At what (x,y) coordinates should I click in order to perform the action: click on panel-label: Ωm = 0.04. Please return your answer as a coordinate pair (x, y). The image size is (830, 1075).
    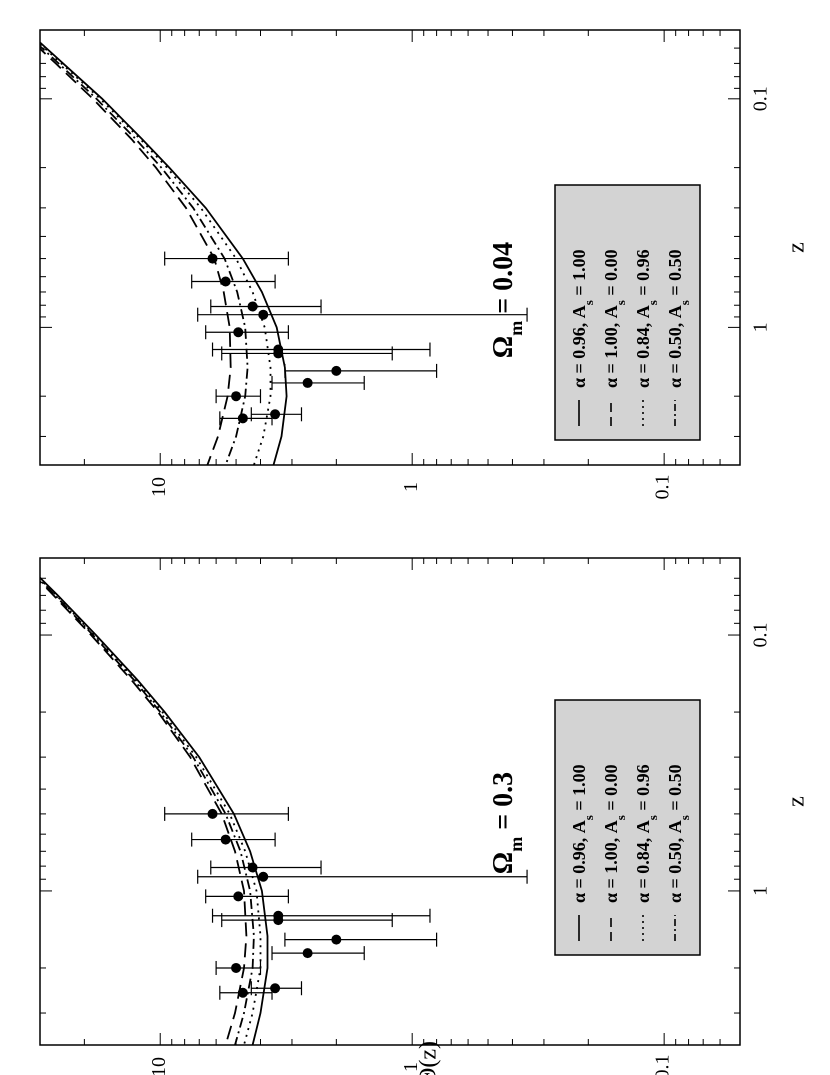
    Looking at the image, I should click on (507, 300).